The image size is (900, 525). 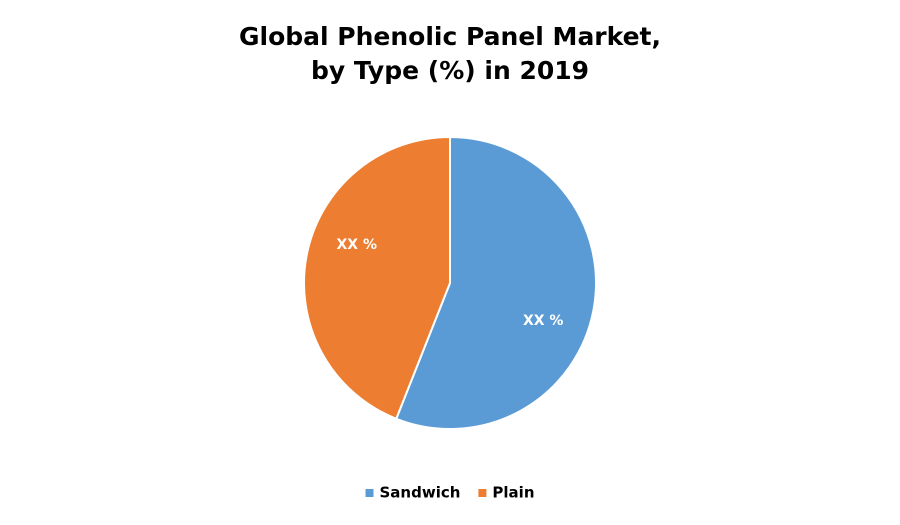 I want to click on legend-label: Plain, so click(x=513, y=493).